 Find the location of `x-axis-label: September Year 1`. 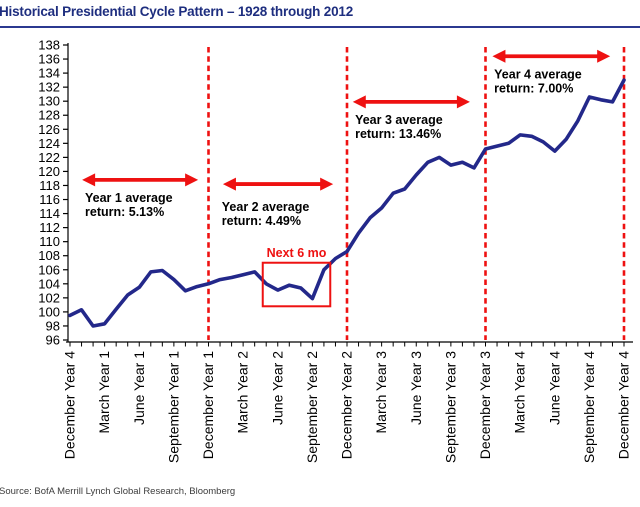

x-axis-label: September Year 1 is located at coordinates (173, 407).